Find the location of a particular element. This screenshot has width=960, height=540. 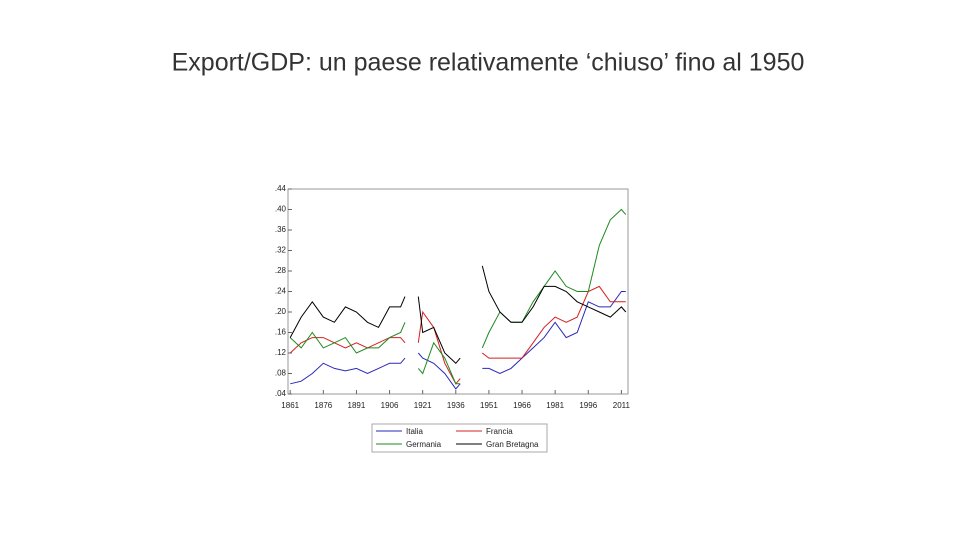

legend-box is located at coordinates (459, 438).